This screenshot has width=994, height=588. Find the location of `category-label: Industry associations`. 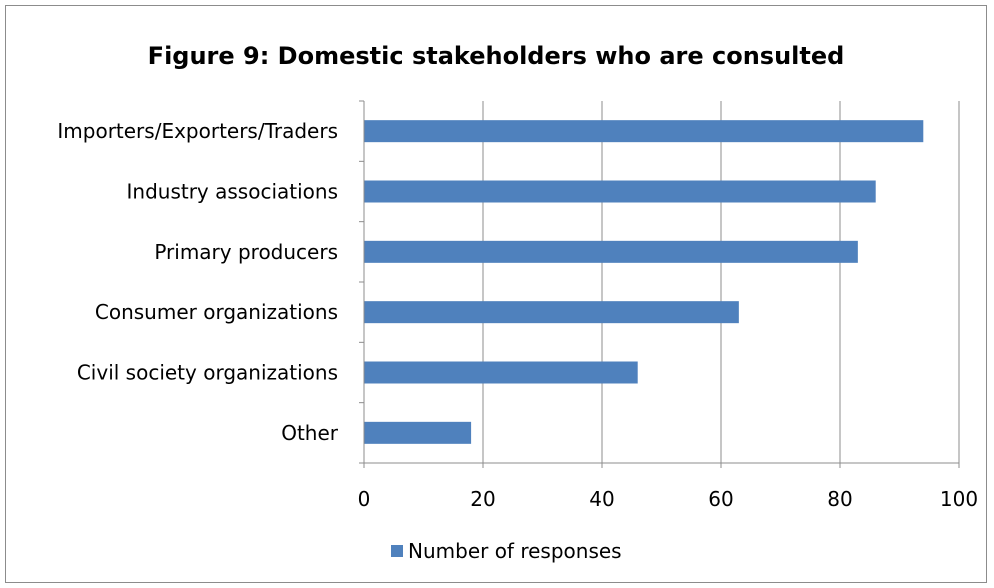

category-label: Industry associations is located at coordinates (233, 192).